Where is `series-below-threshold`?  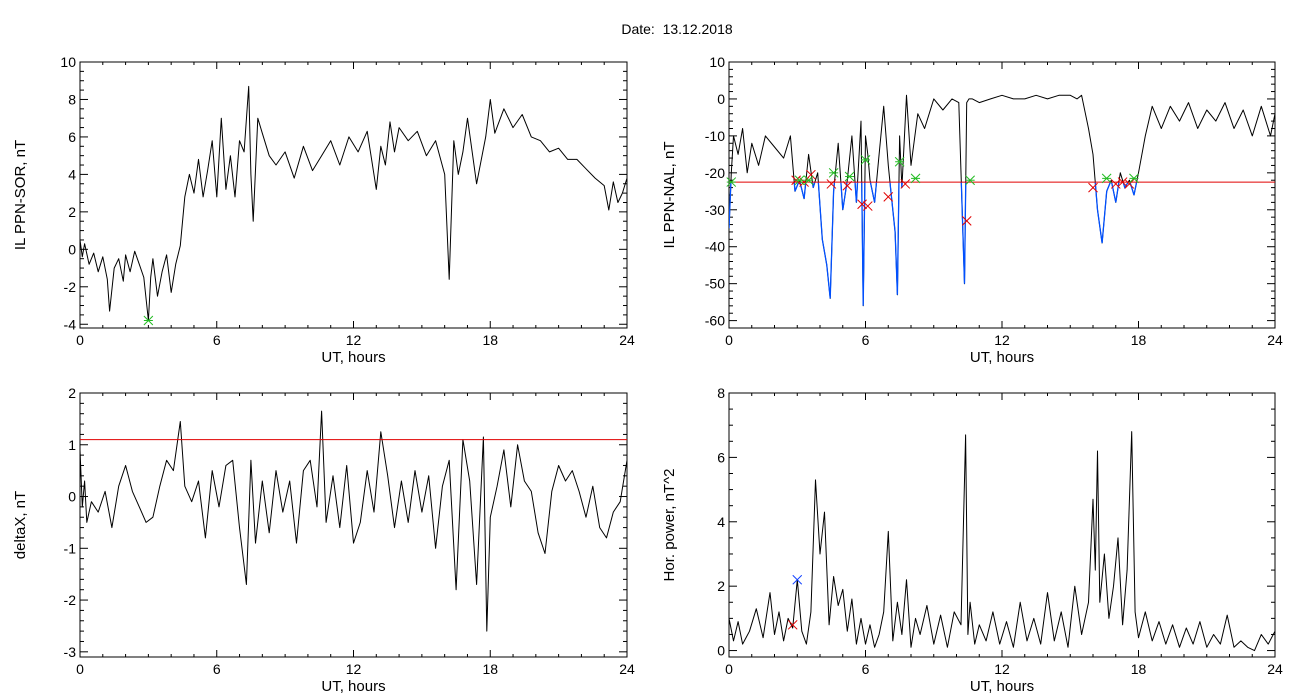
series-below-threshold is located at coordinates (933, 244).